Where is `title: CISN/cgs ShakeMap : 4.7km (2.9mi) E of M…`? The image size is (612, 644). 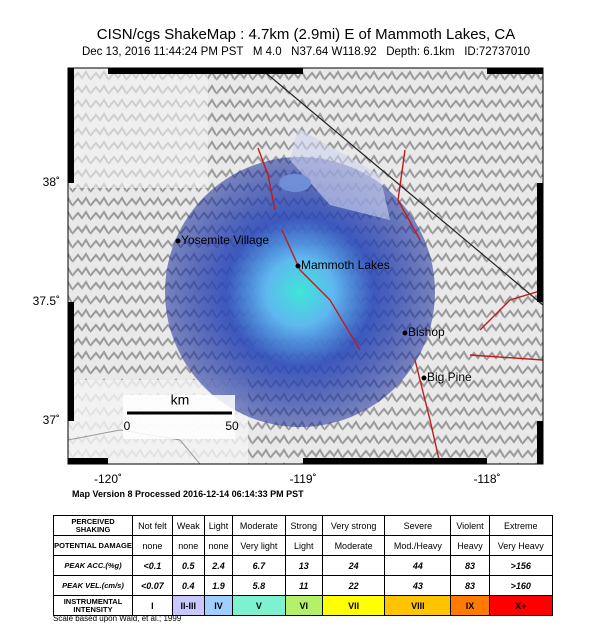
title: CISN/cgs ShakeMap : 4.7km (2.9mi) E of M… is located at coordinates (306, 34).